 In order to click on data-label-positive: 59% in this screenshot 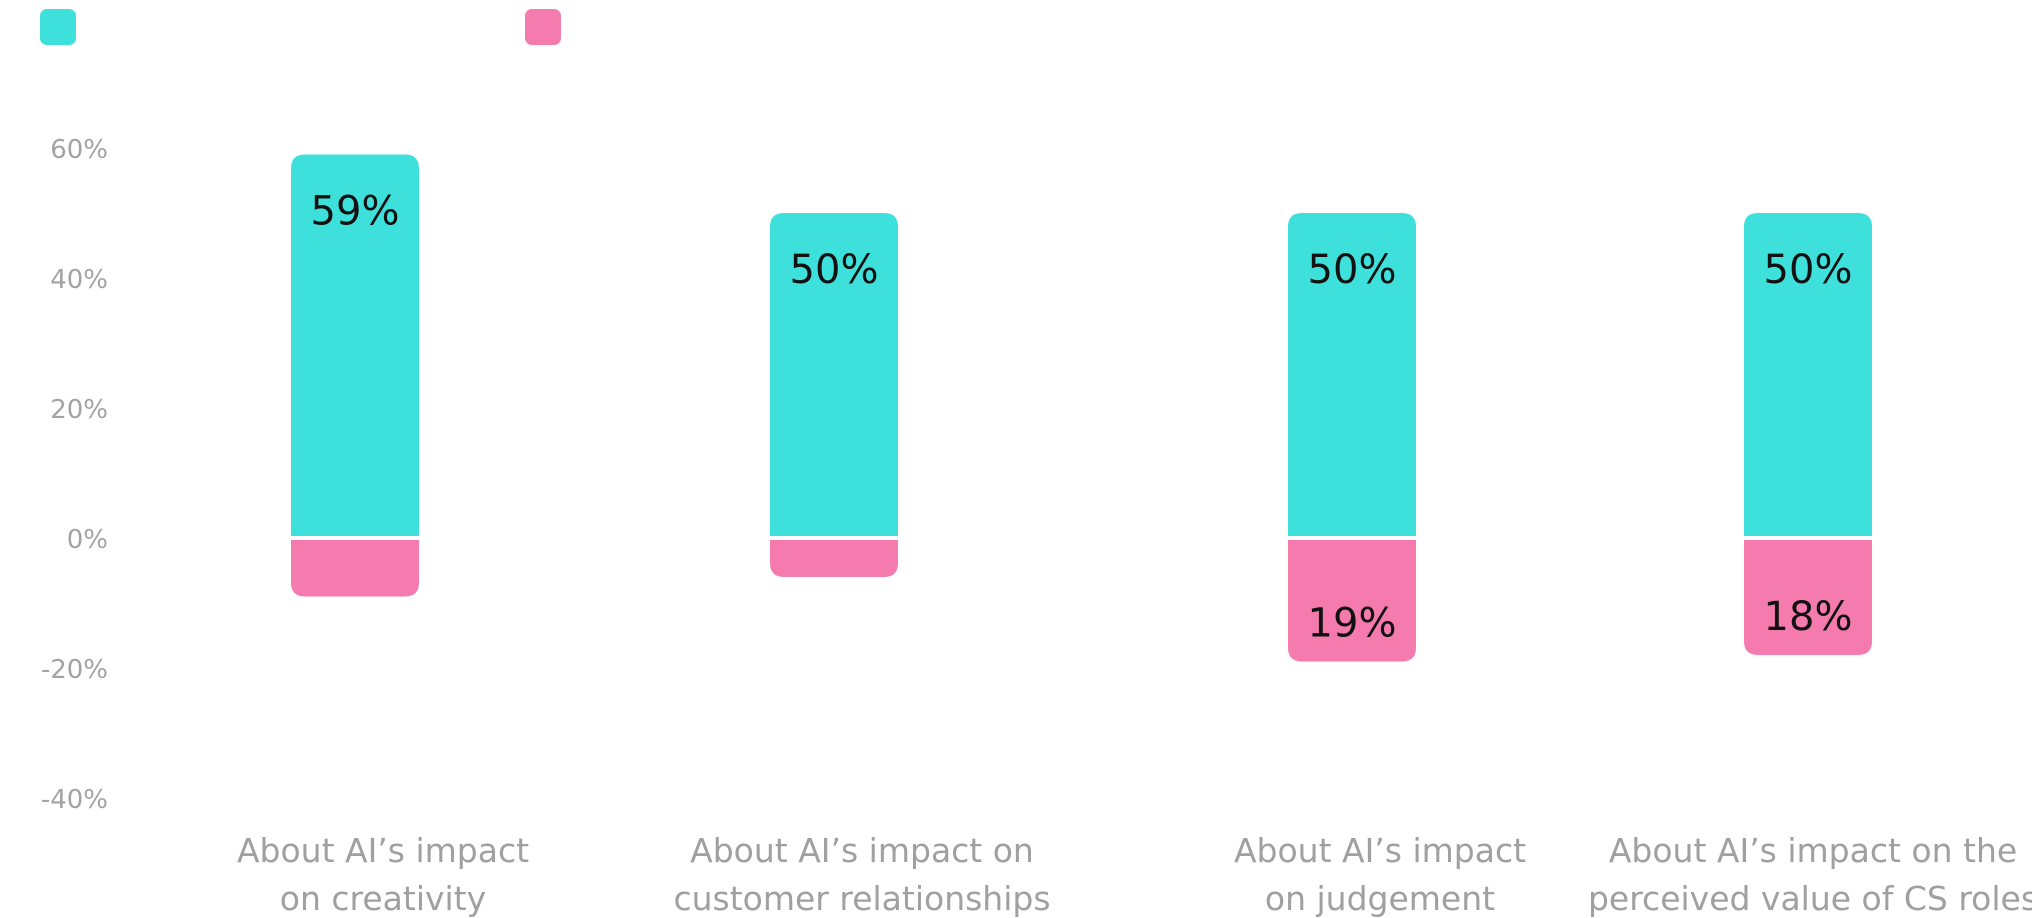, I will do `click(355, 212)`.